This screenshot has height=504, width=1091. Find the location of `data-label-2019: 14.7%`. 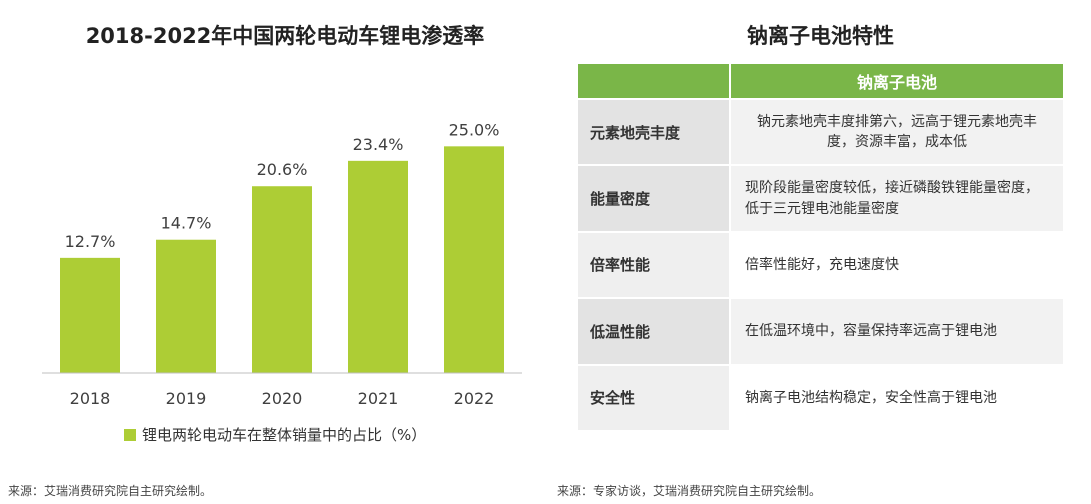

data-label-2019: 14.7% is located at coordinates (186, 223).